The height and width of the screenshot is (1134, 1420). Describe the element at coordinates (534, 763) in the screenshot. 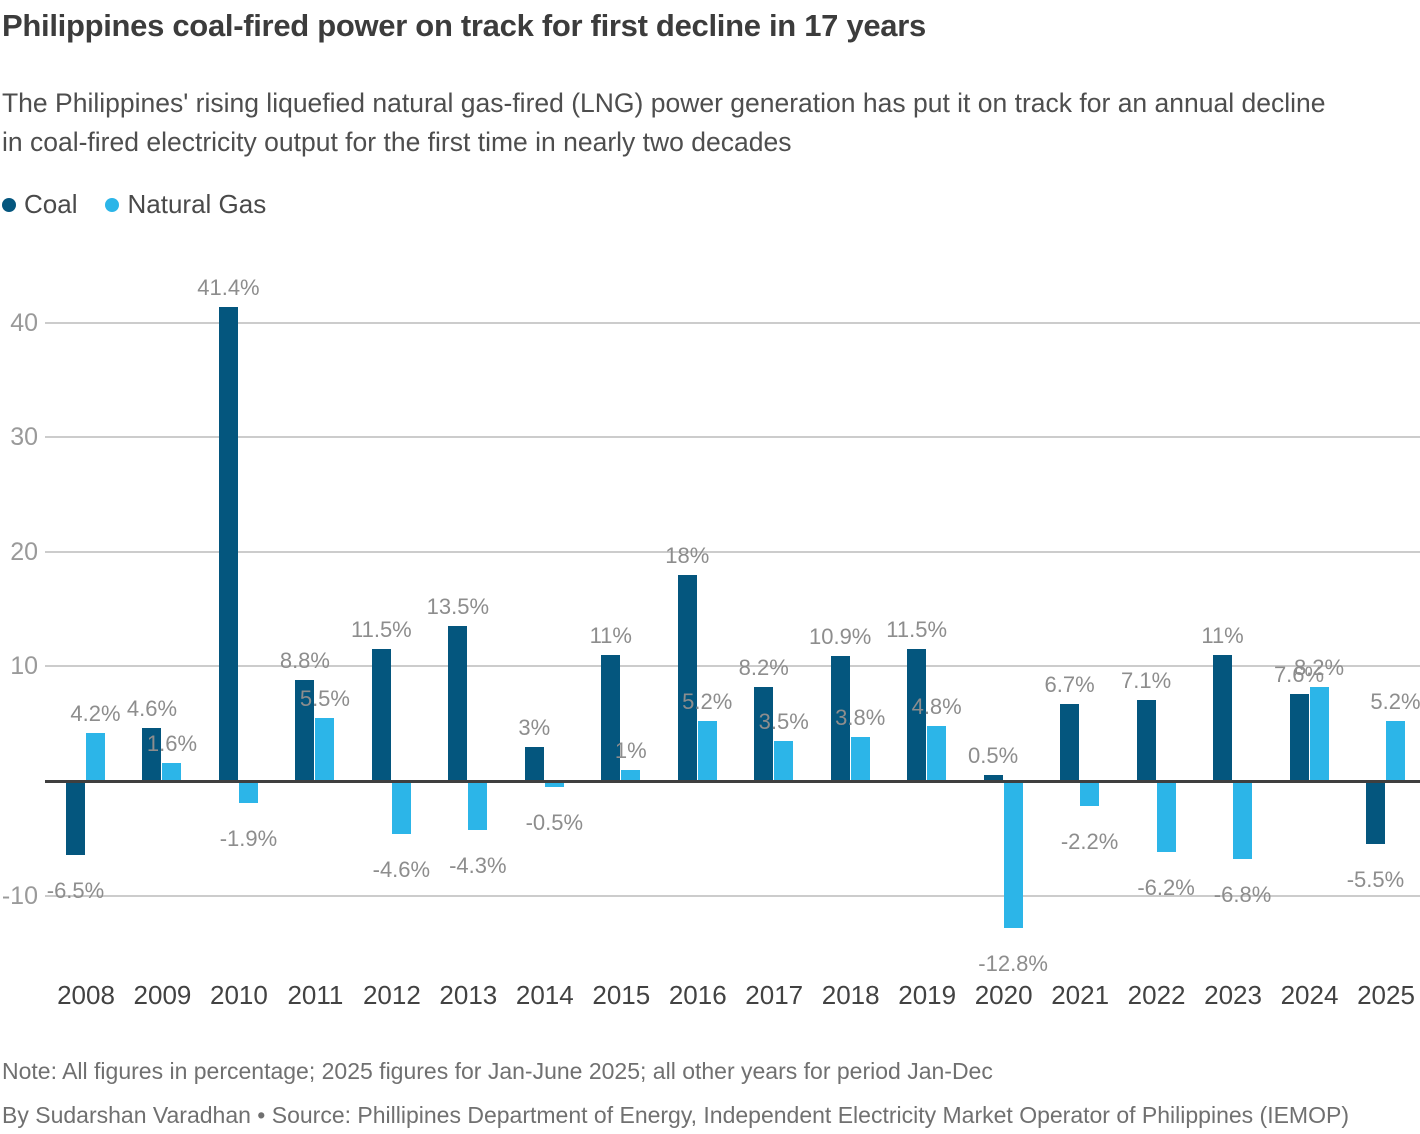

I see `bar-coal-2014` at that location.